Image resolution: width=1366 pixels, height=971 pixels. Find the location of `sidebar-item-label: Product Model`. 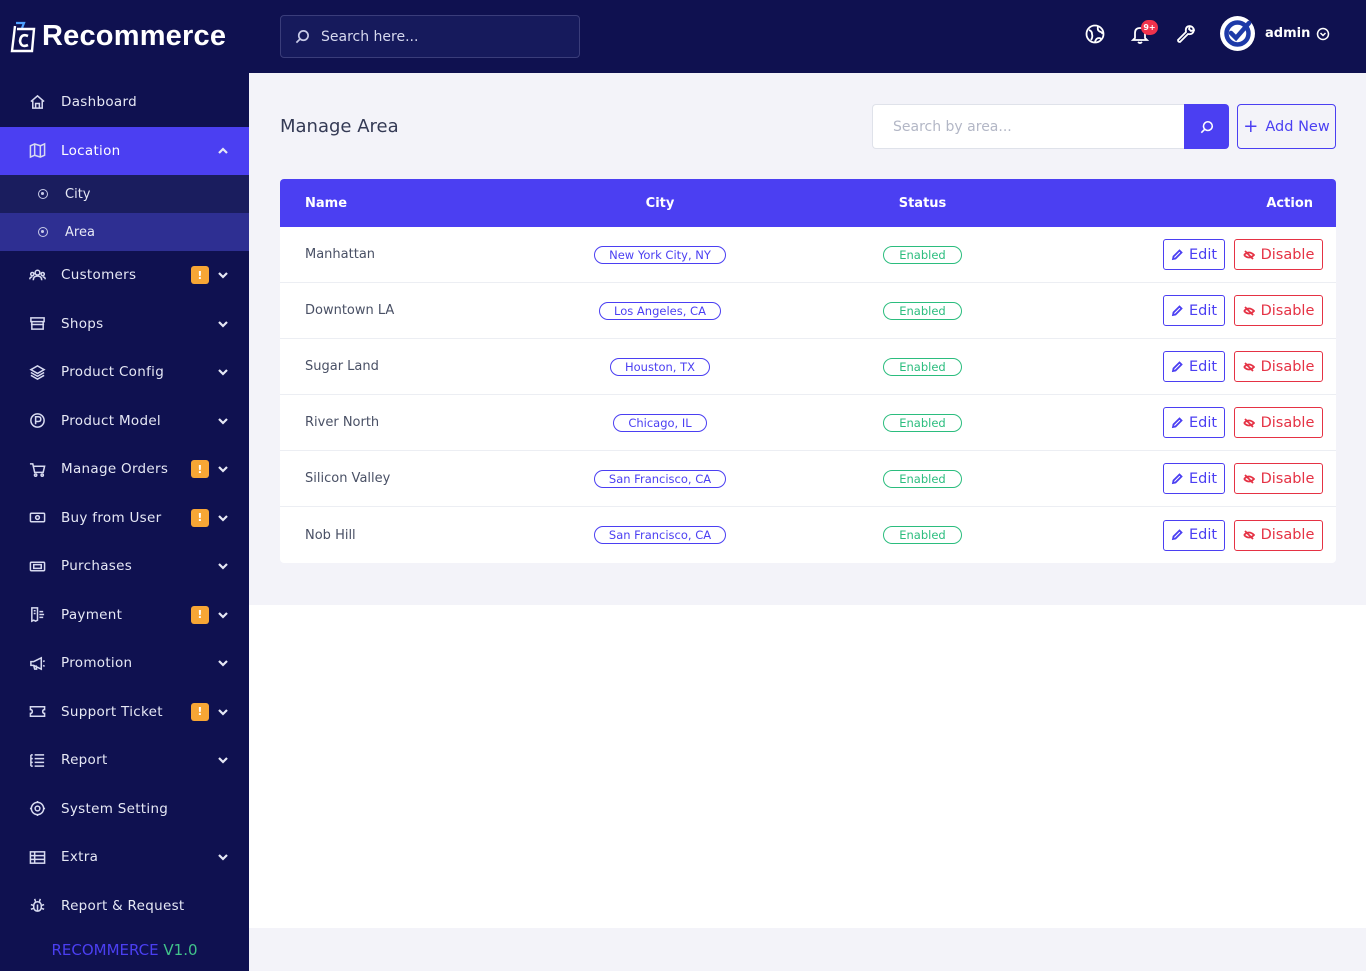

sidebar-item-label: Product Model is located at coordinates (111, 420).